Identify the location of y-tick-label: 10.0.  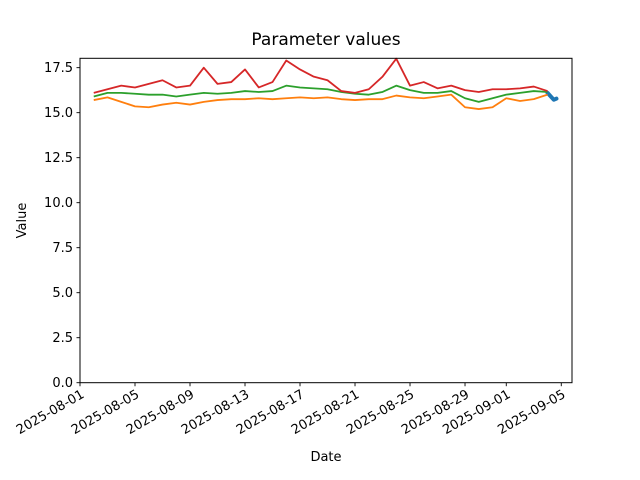
(58, 203).